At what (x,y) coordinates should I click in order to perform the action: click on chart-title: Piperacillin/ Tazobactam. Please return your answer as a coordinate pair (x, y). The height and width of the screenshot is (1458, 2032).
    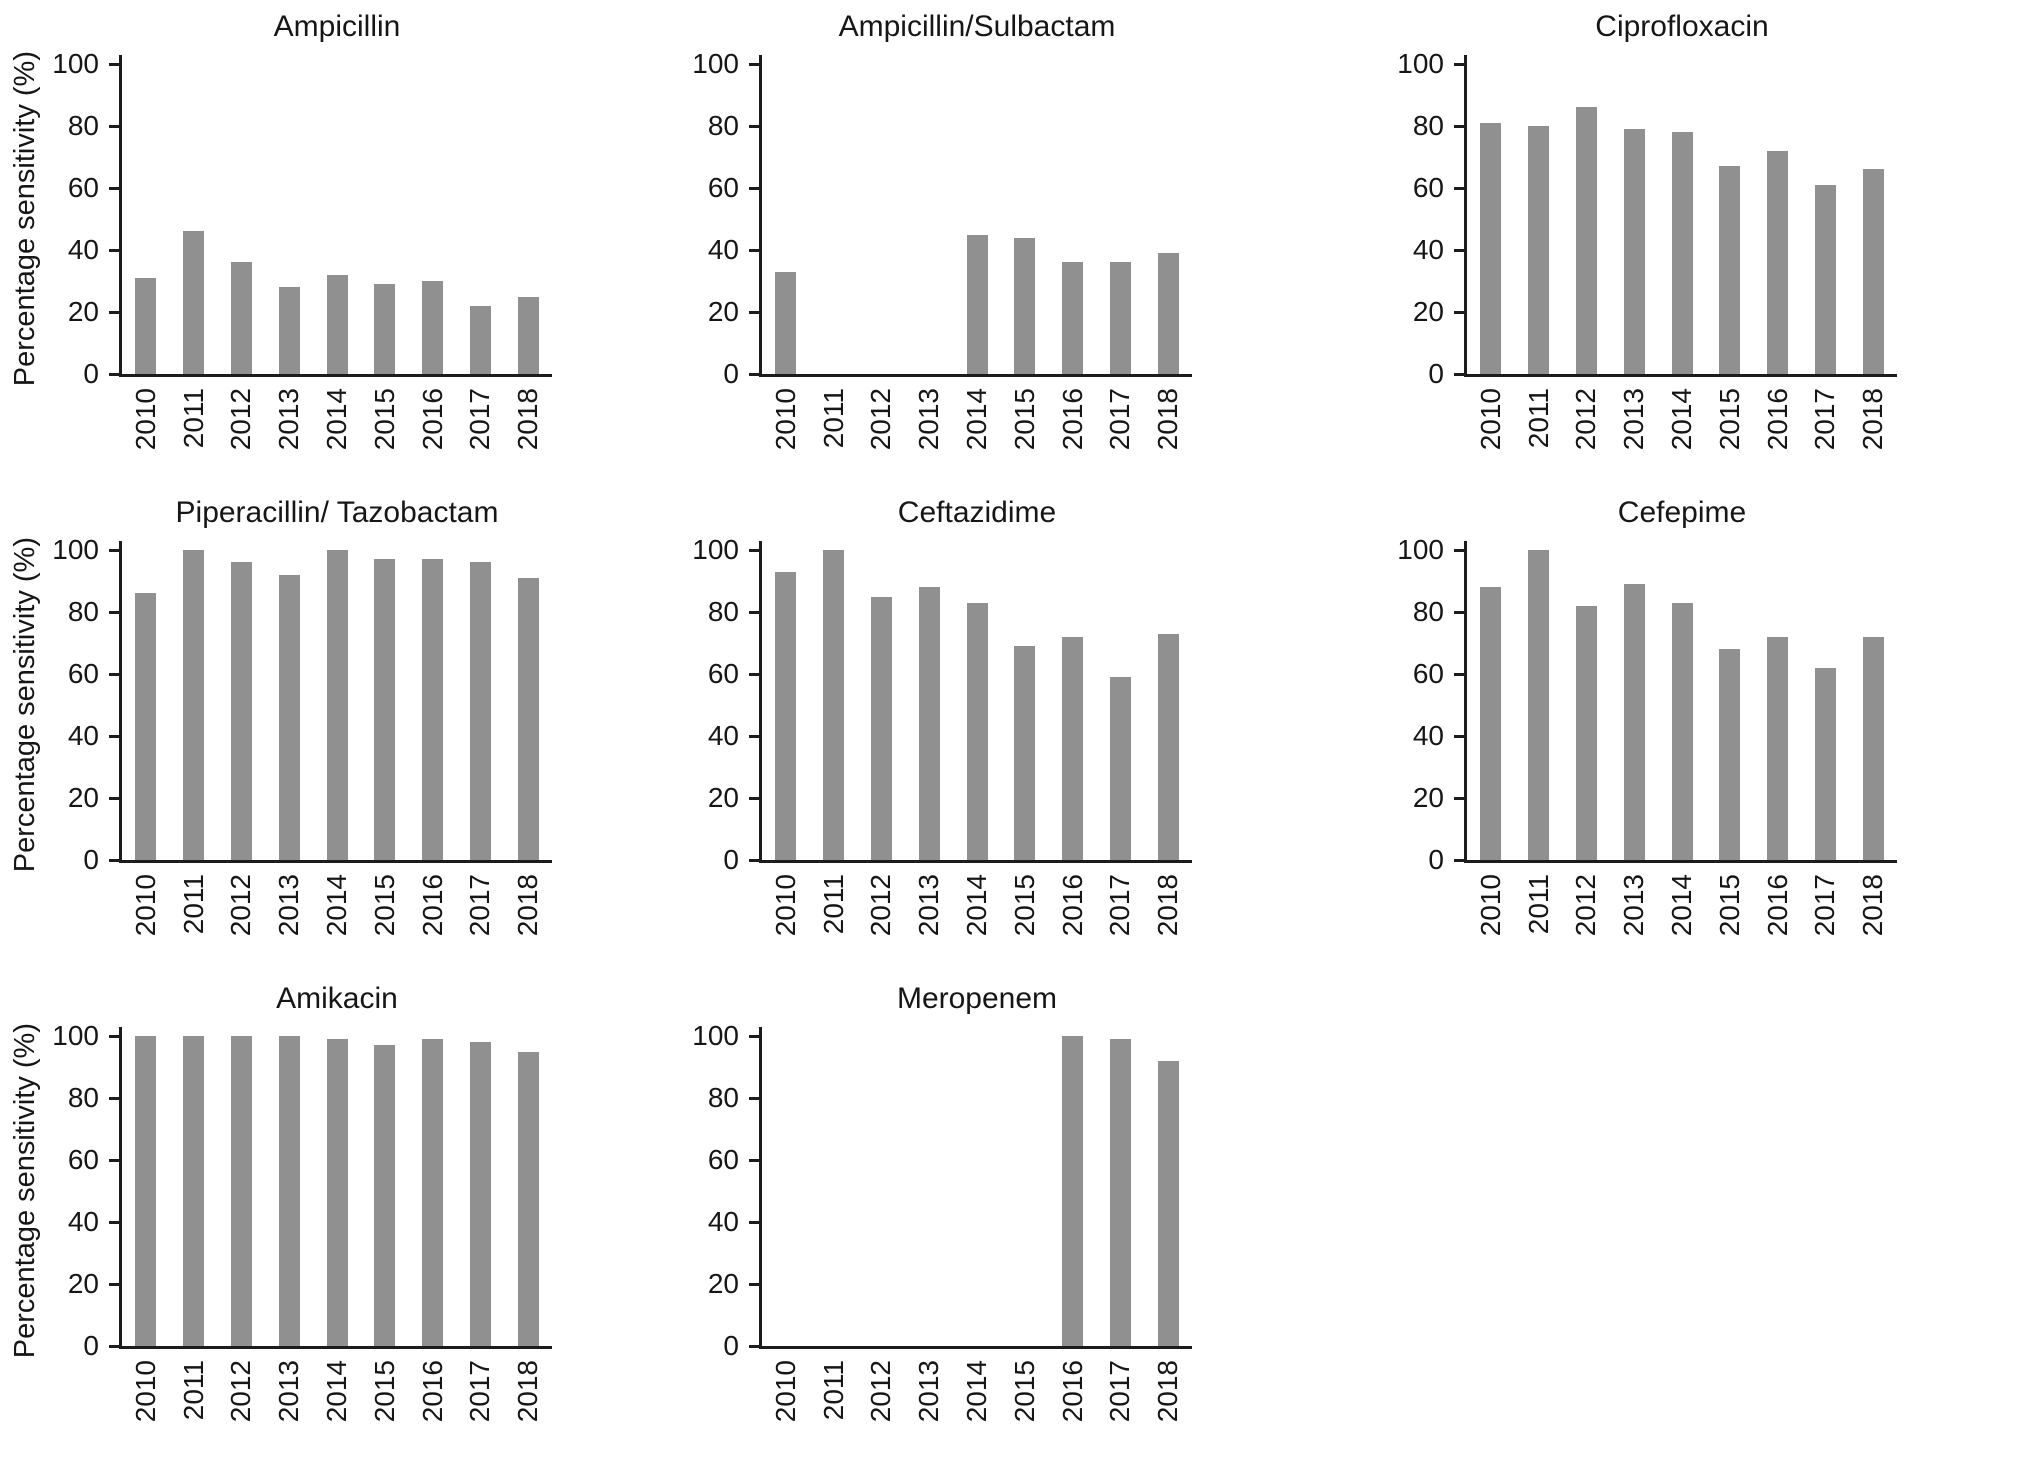
    Looking at the image, I should click on (337, 512).